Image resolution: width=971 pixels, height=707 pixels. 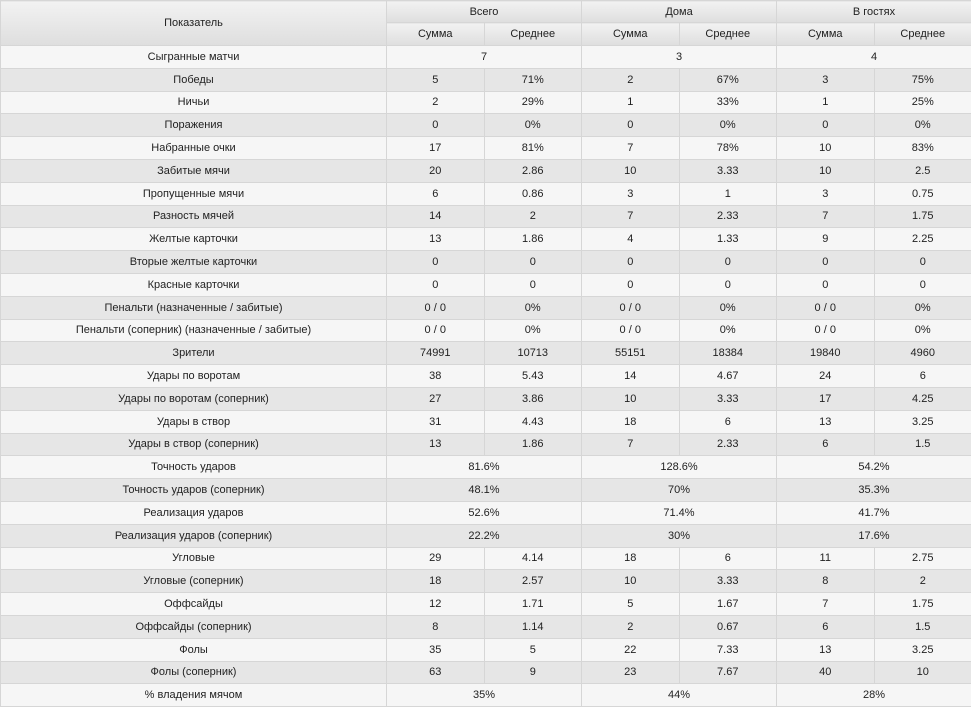 What do you see at coordinates (194, 353) in the screenshot?
I see `row-label: Зрители` at bounding box center [194, 353].